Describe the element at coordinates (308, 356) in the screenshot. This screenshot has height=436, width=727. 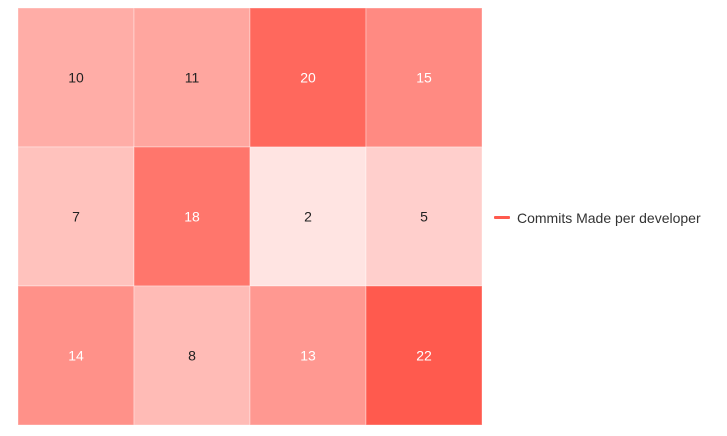
I see `heatmap-cell-value-r3-c3: 13` at that location.